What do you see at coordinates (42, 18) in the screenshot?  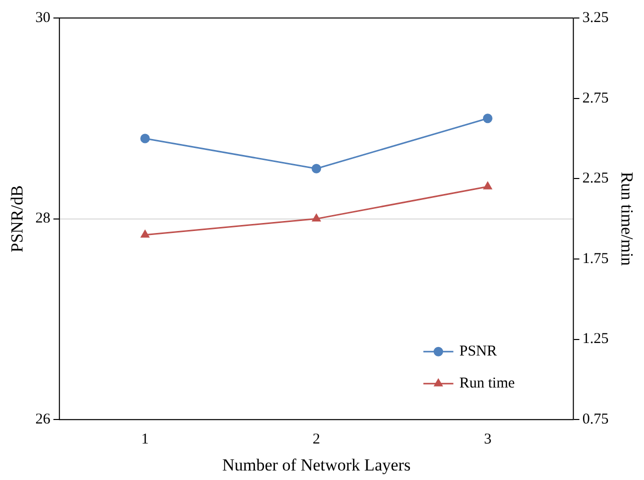 I see `y-tick-label: 30` at bounding box center [42, 18].